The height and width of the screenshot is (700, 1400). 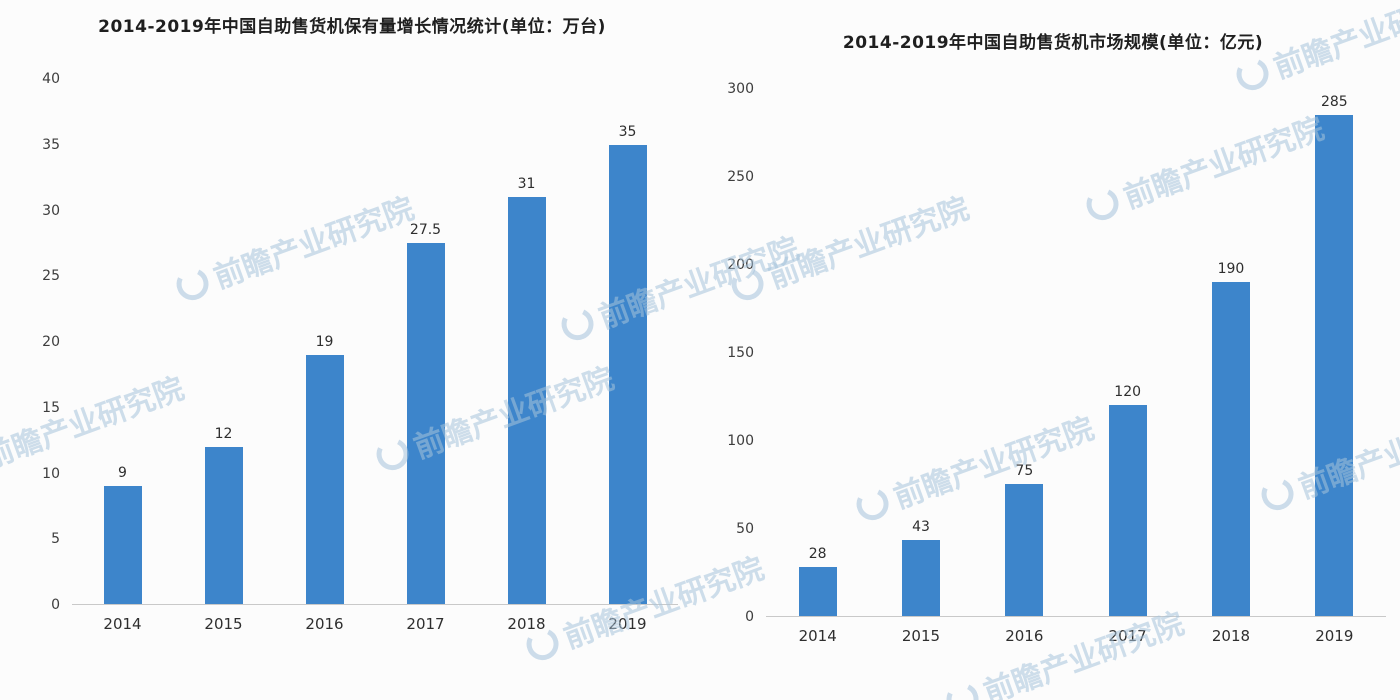 What do you see at coordinates (740, 441) in the screenshot?
I see `y-axis-tick-label: 100` at bounding box center [740, 441].